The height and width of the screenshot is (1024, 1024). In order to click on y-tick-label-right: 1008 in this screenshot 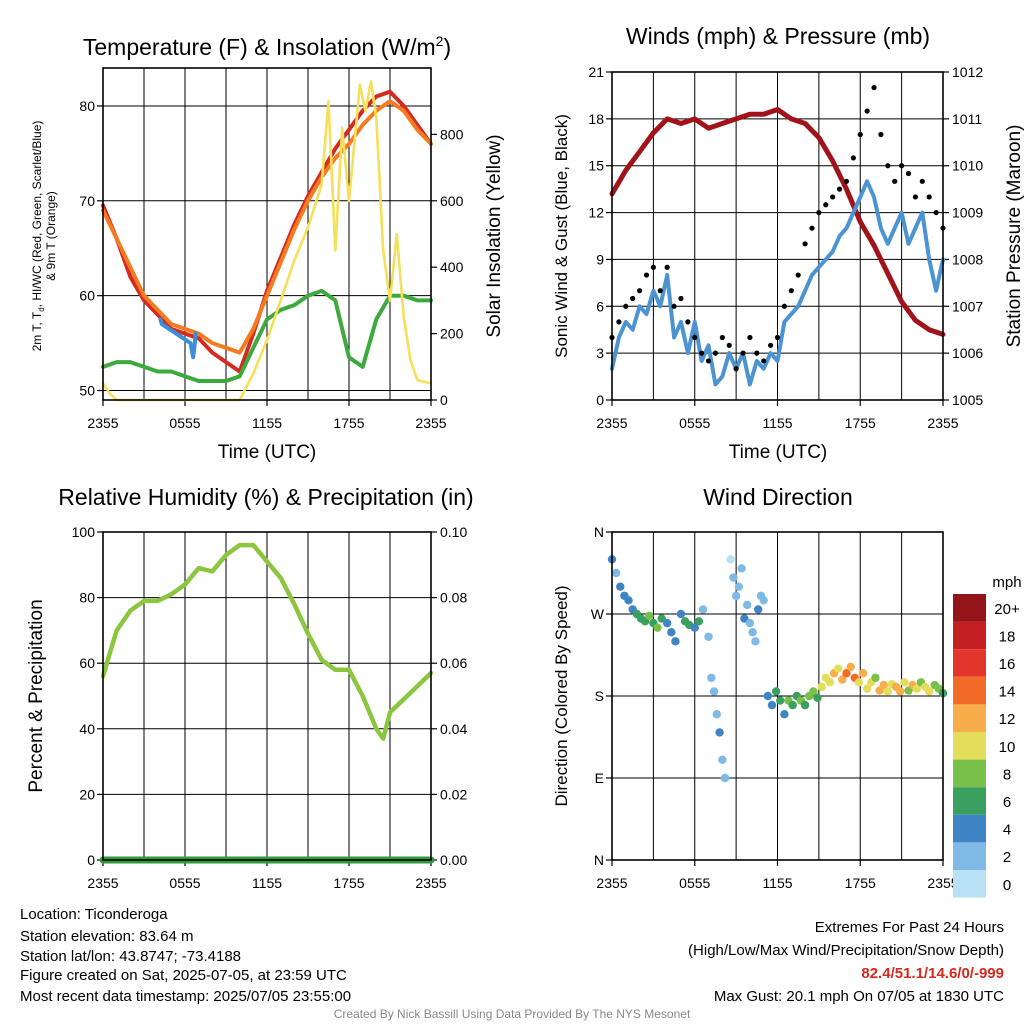, I will do `click(967, 259)`.